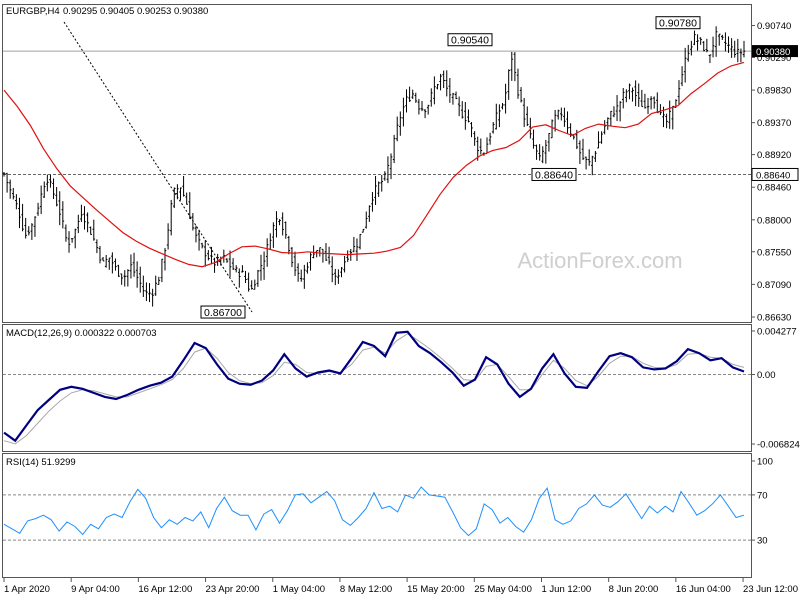  What do you see at coordinates (774, 58) in the screenshot?
I see `price-y-tick-label: 0.90290` at bounding box center [774, 58].